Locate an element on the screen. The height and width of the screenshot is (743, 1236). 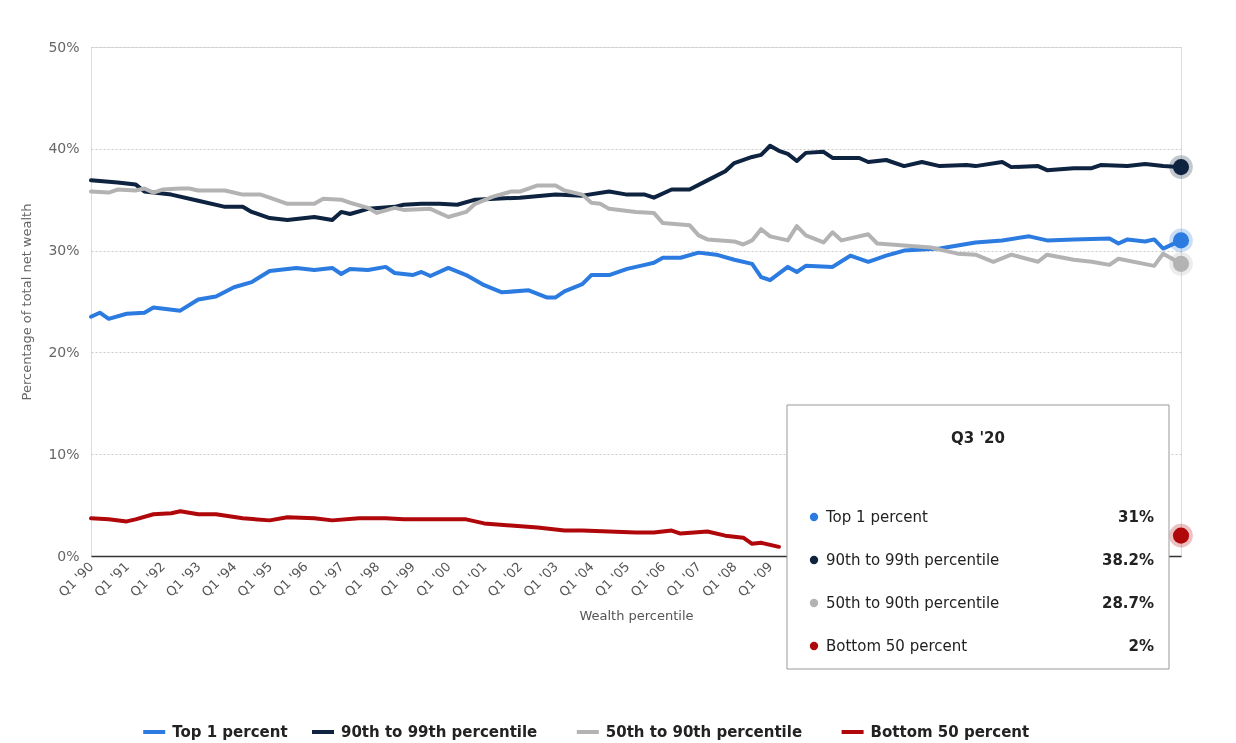
y-tick-label: 10% is located at coordinates (64, 453).